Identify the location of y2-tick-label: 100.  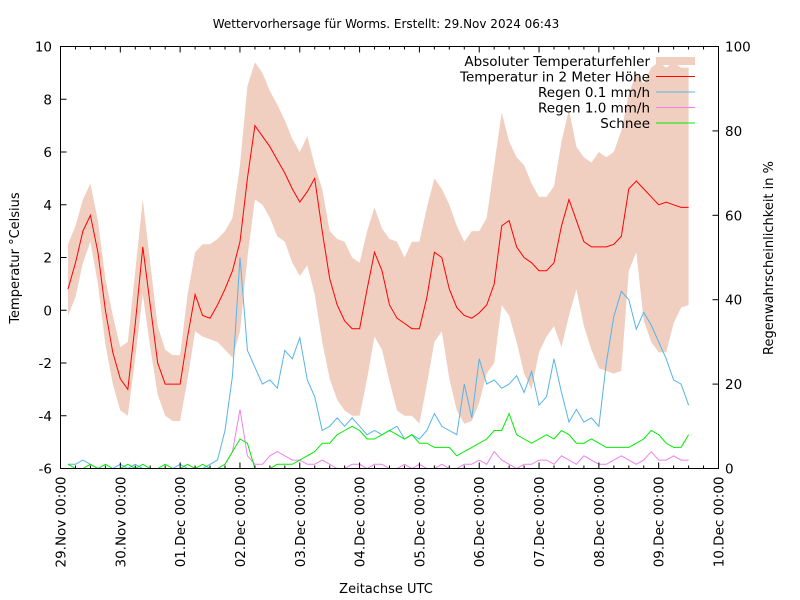
(738, 48).